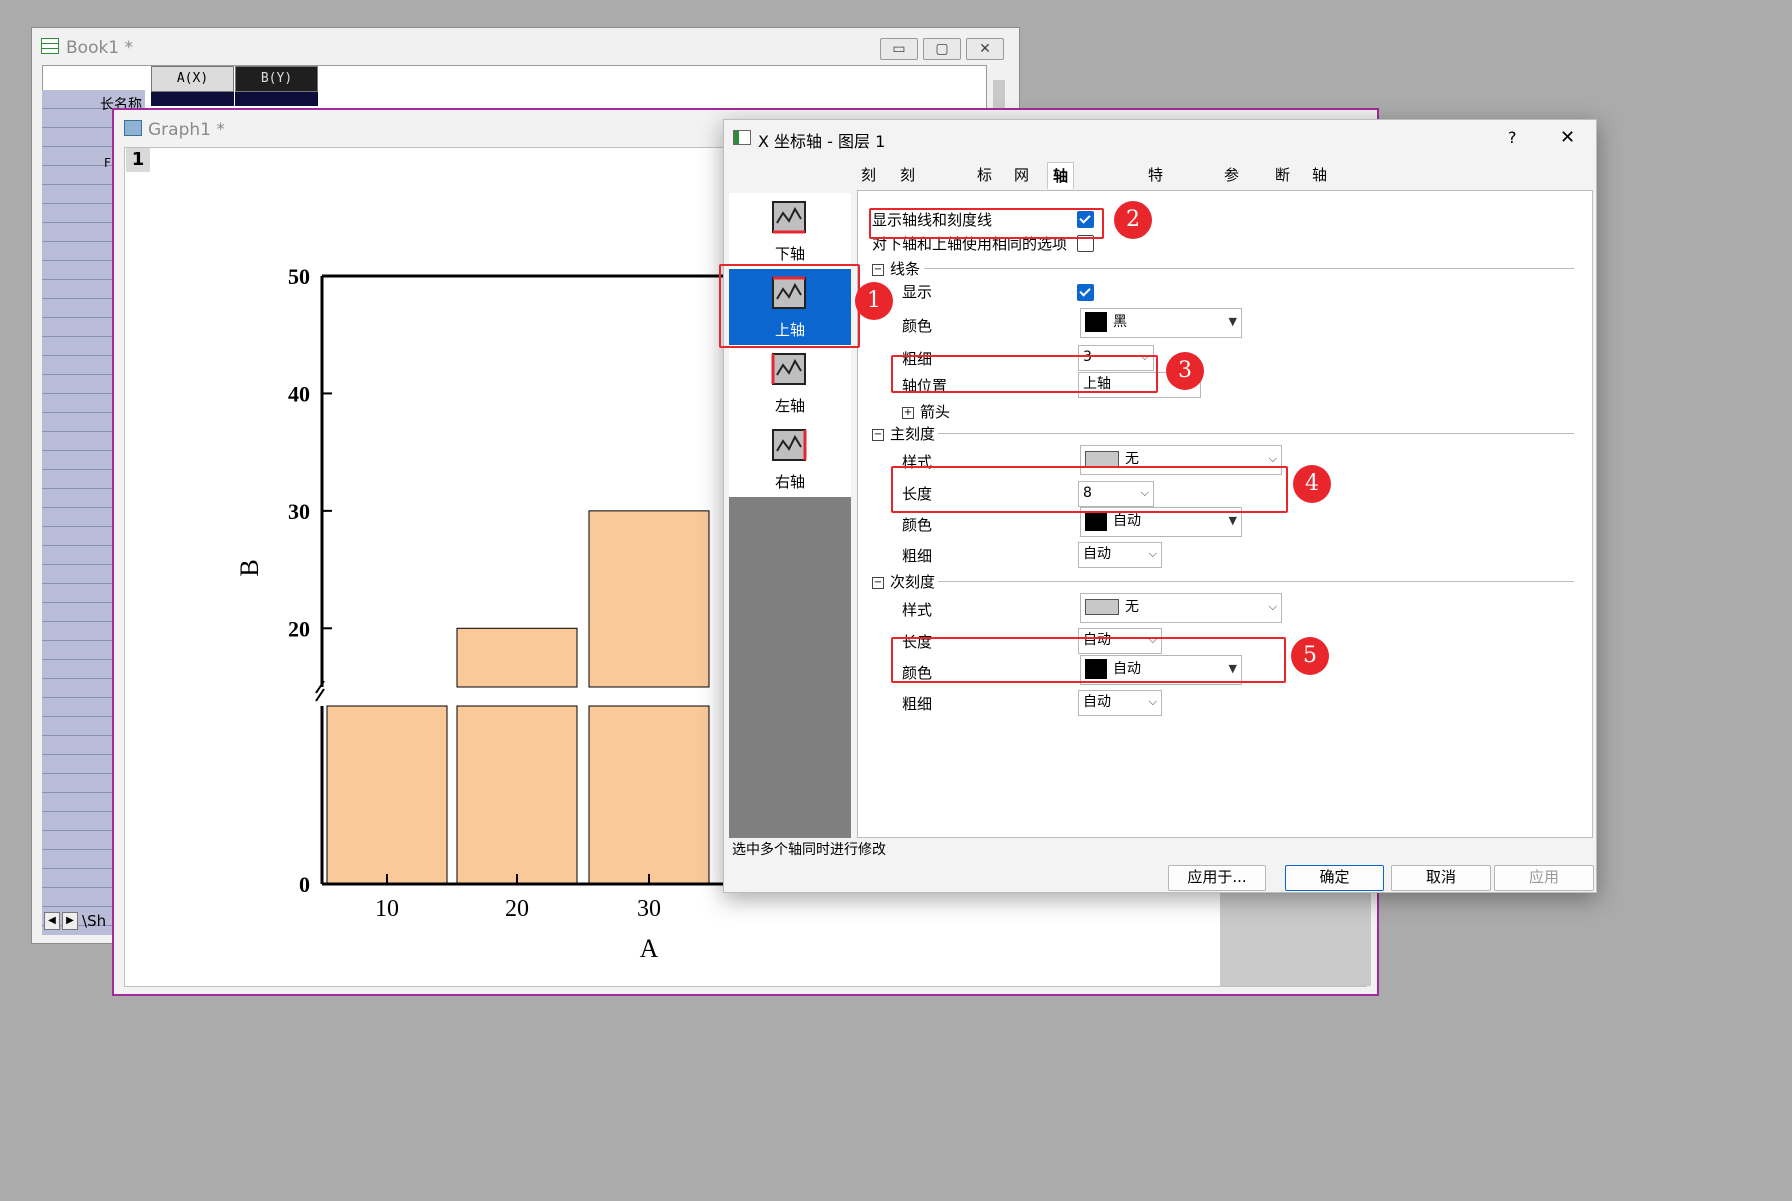 The image size is (1792, 1201). Describe the element at coordinates (1085, 292) in the screenshot. I see `line-show-checkbox` at that location.